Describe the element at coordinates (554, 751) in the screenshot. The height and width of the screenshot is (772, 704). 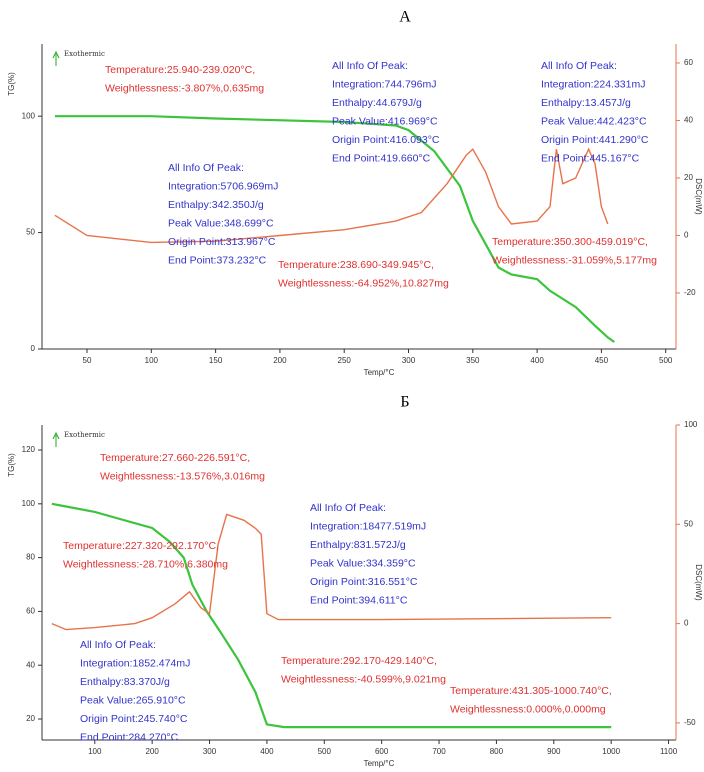
I see `x-tick-label: 900` at that location.